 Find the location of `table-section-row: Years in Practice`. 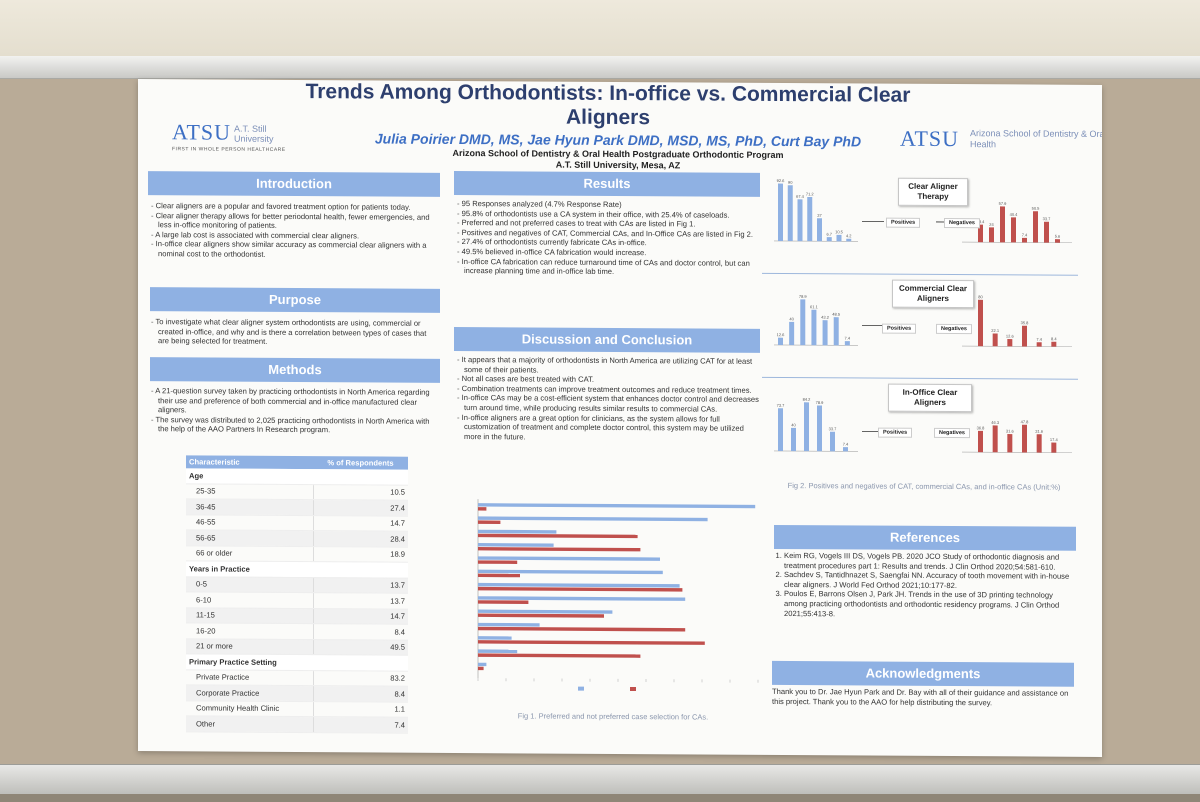

table-section-row: Years in Practice is located at coordinates (297, 569).